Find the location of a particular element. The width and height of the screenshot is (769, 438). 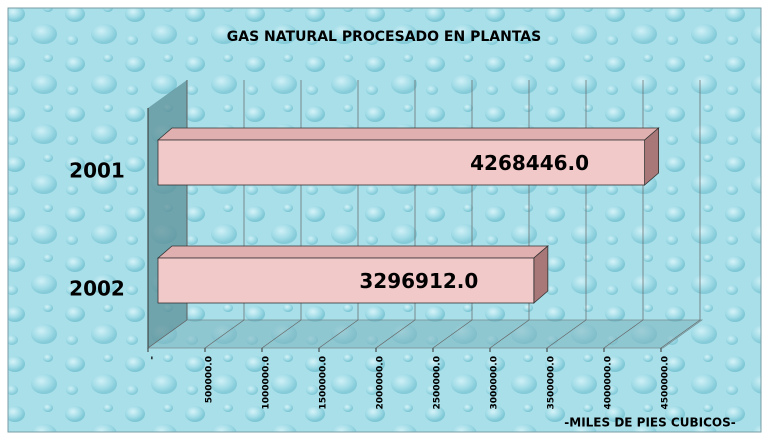

left-wall is located at coordinates (167, 214).